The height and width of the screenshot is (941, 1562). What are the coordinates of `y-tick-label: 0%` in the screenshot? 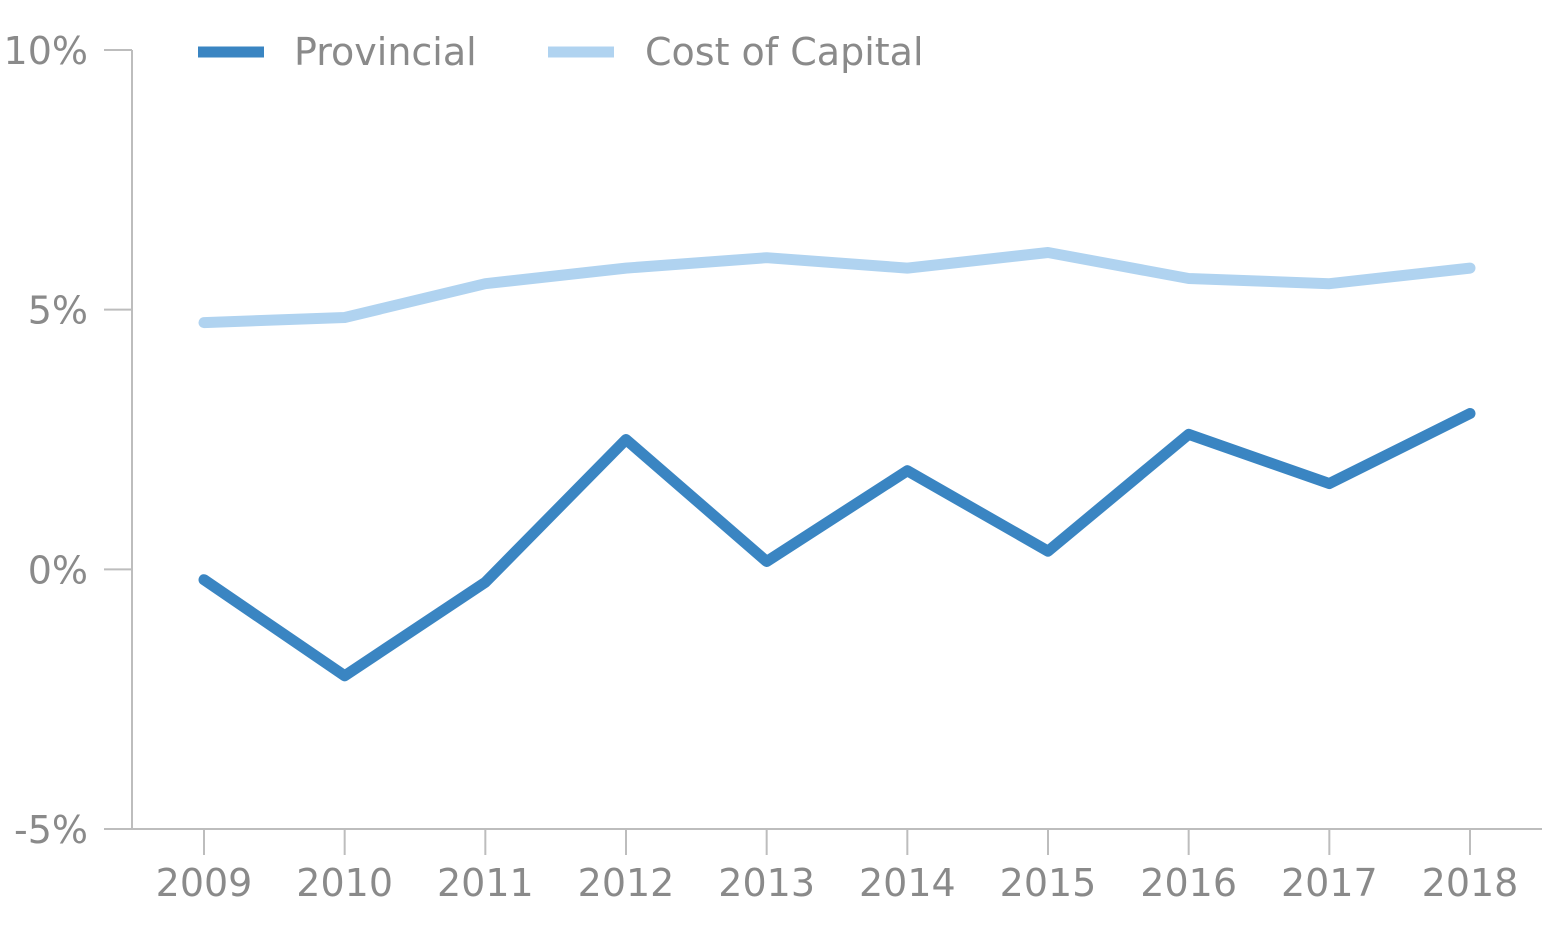 It's located at (58, 570).